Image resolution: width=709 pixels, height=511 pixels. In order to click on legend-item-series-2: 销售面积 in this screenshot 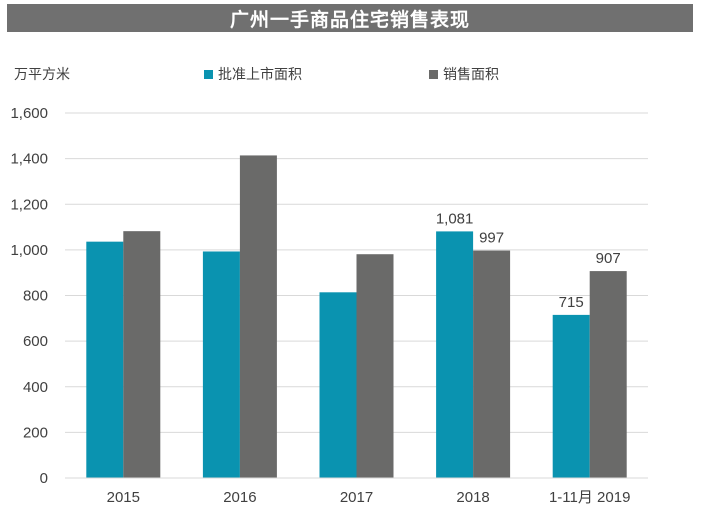, I will do `click(464, 74)`.